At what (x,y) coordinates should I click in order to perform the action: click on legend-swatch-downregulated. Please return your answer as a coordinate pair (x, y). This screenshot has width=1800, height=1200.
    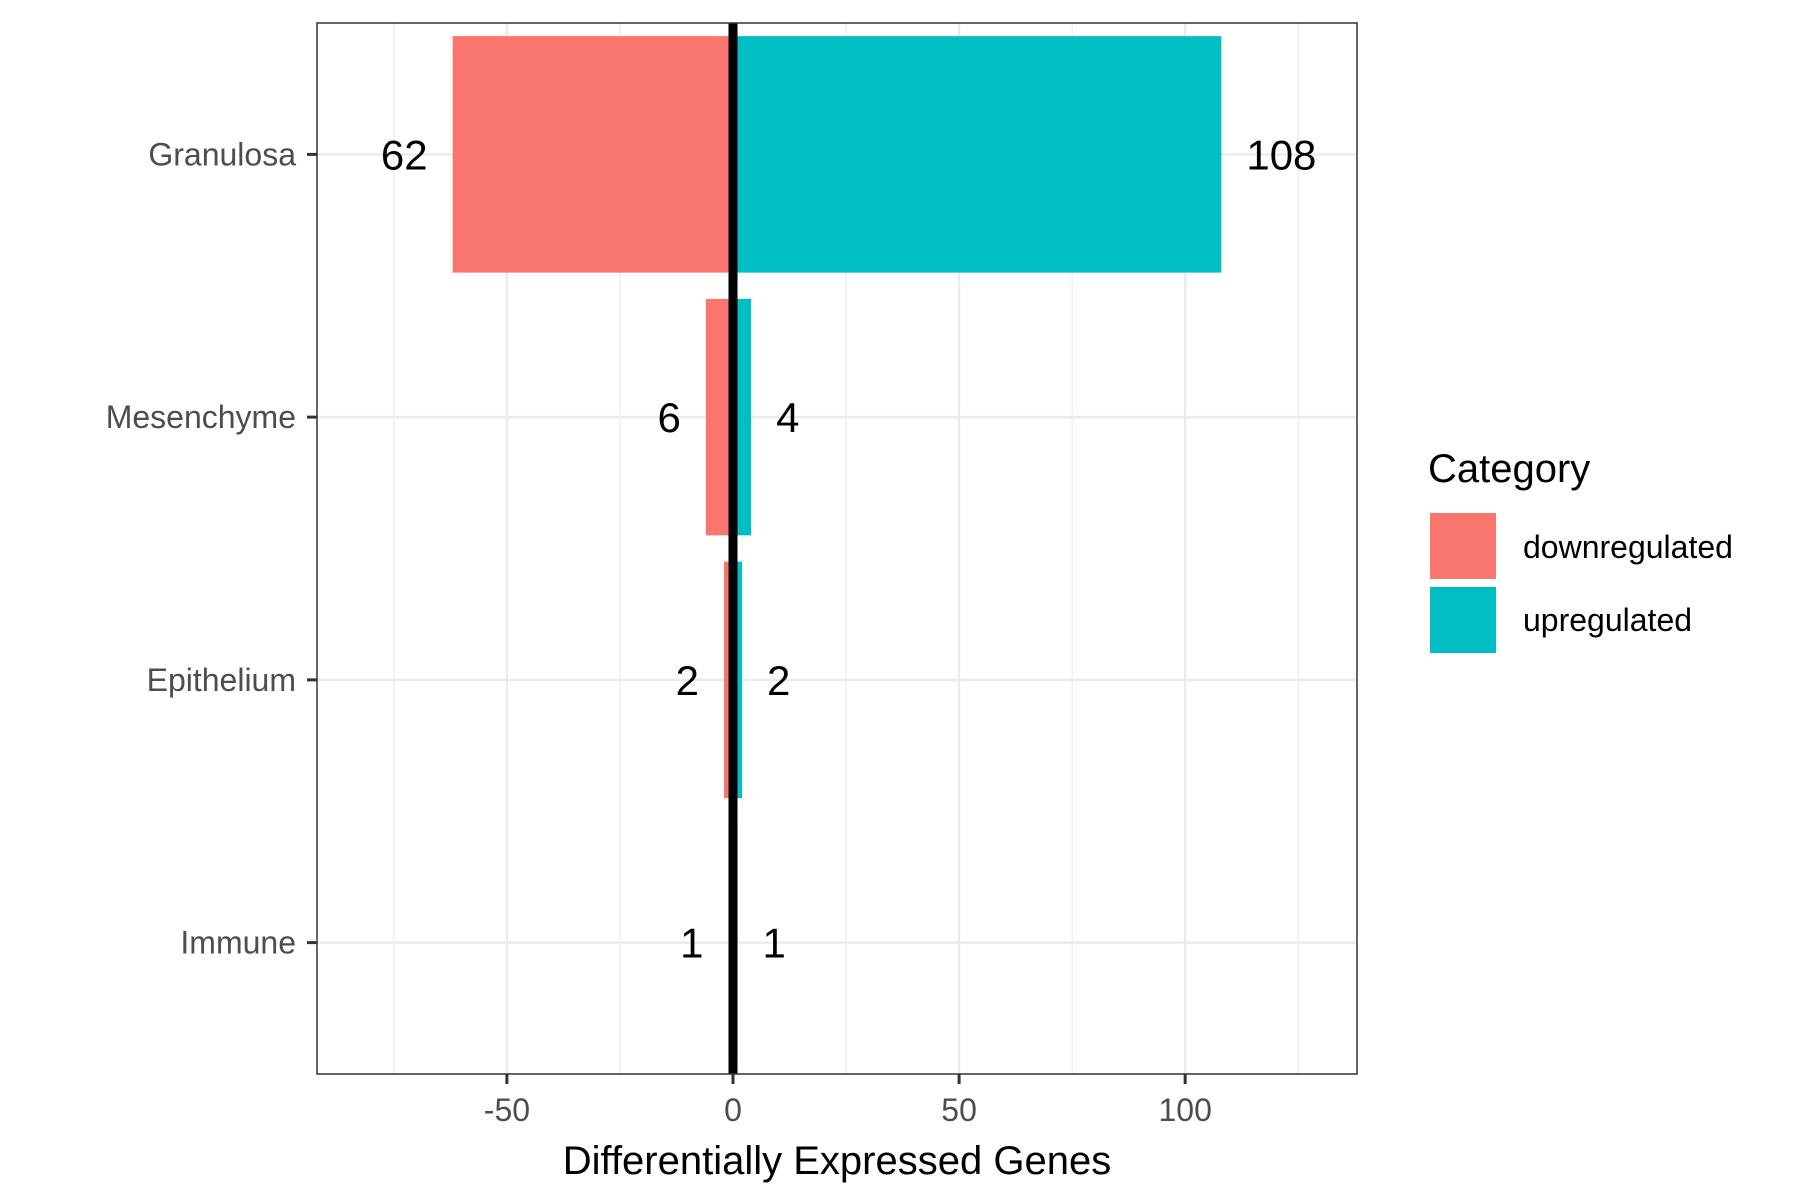
    Looking at the image, I should click on (1463, 546).